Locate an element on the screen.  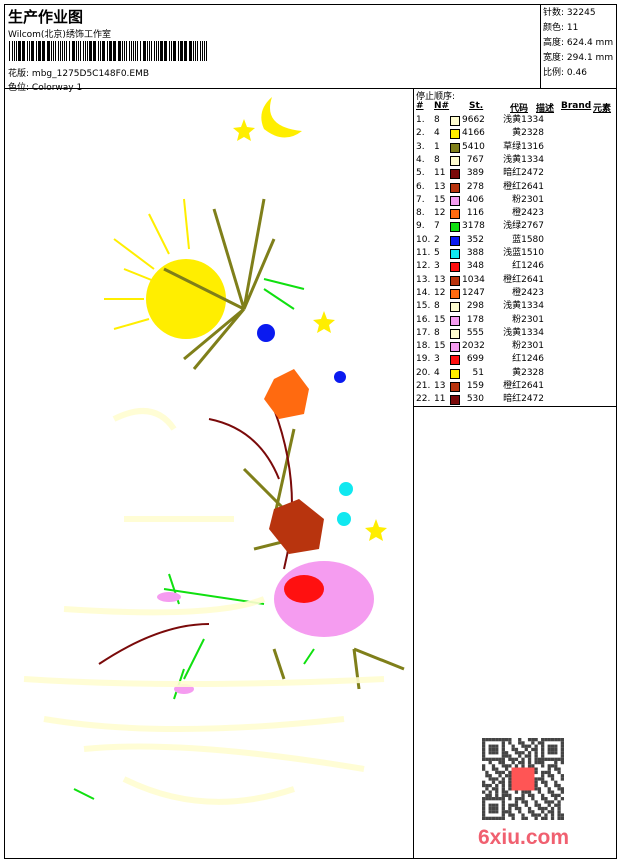
row-code: 浅蓝1510 is located at coordinates (523, 253).